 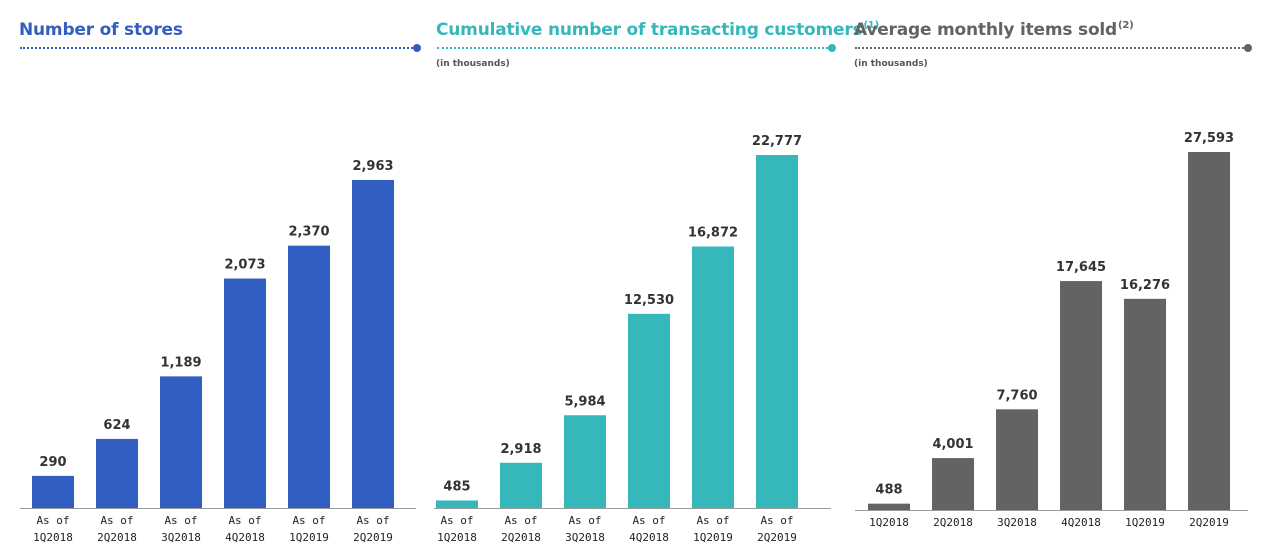 I want to click on data-label: 17,645, so click(x=1081, y=267).